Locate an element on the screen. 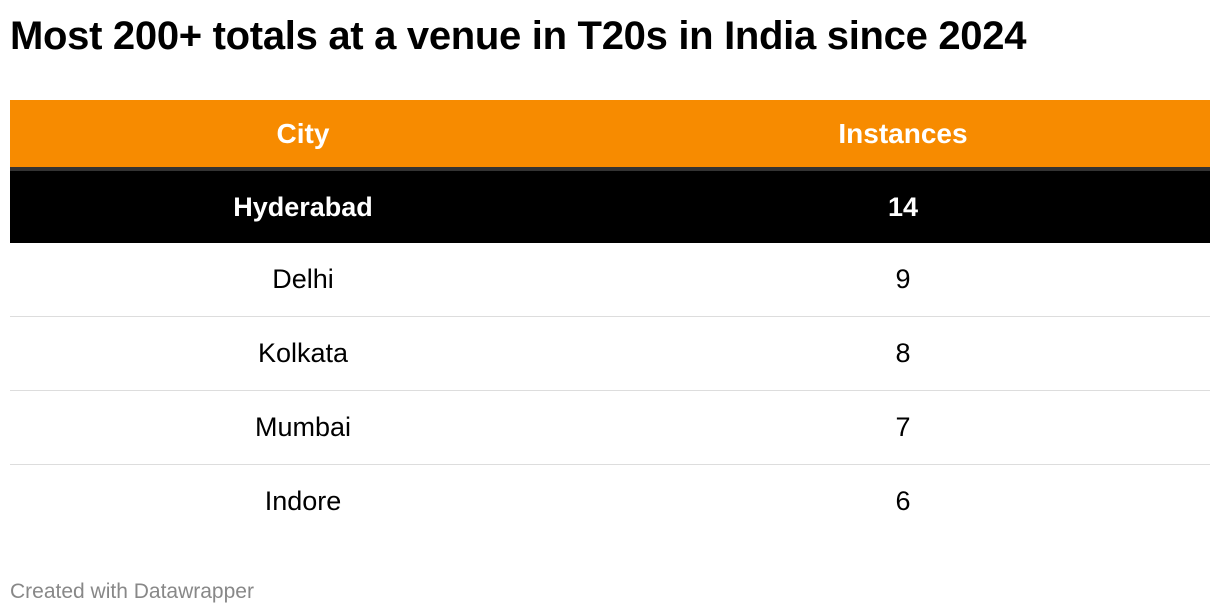  cell-instances: 9 is located at coordinates (903, 280).